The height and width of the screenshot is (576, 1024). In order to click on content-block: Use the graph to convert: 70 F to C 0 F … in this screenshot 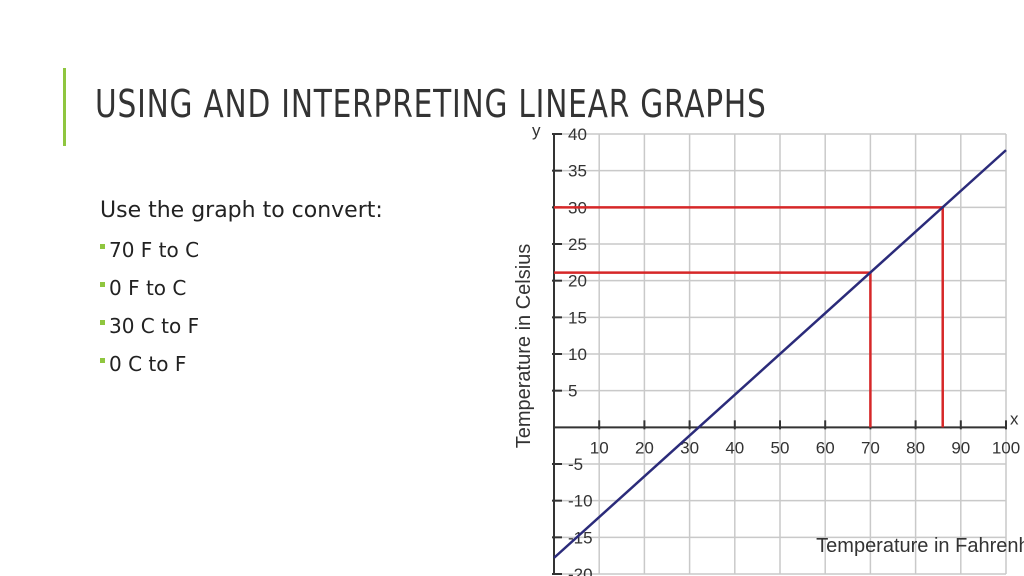, I will do `click(241, 290)`.